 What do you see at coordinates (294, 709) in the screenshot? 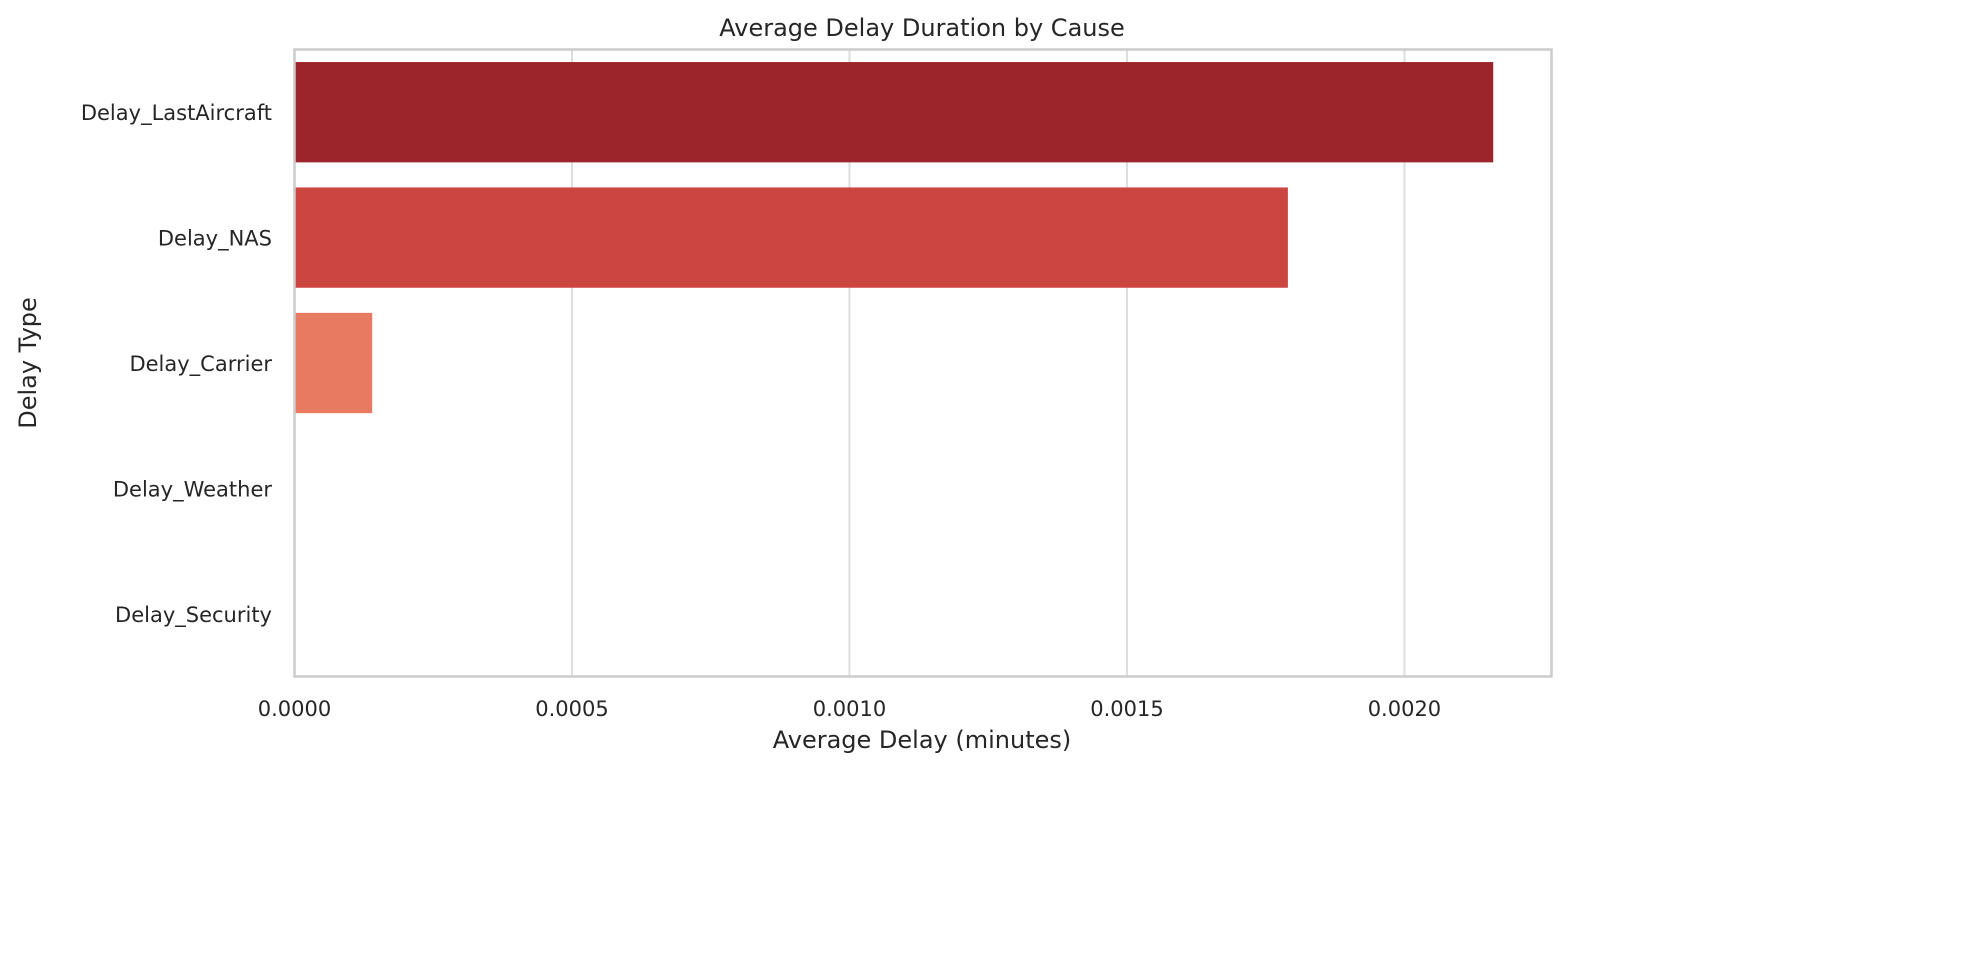
I see `x-tick-label: 0.0000` at bounding box center [294, 709].